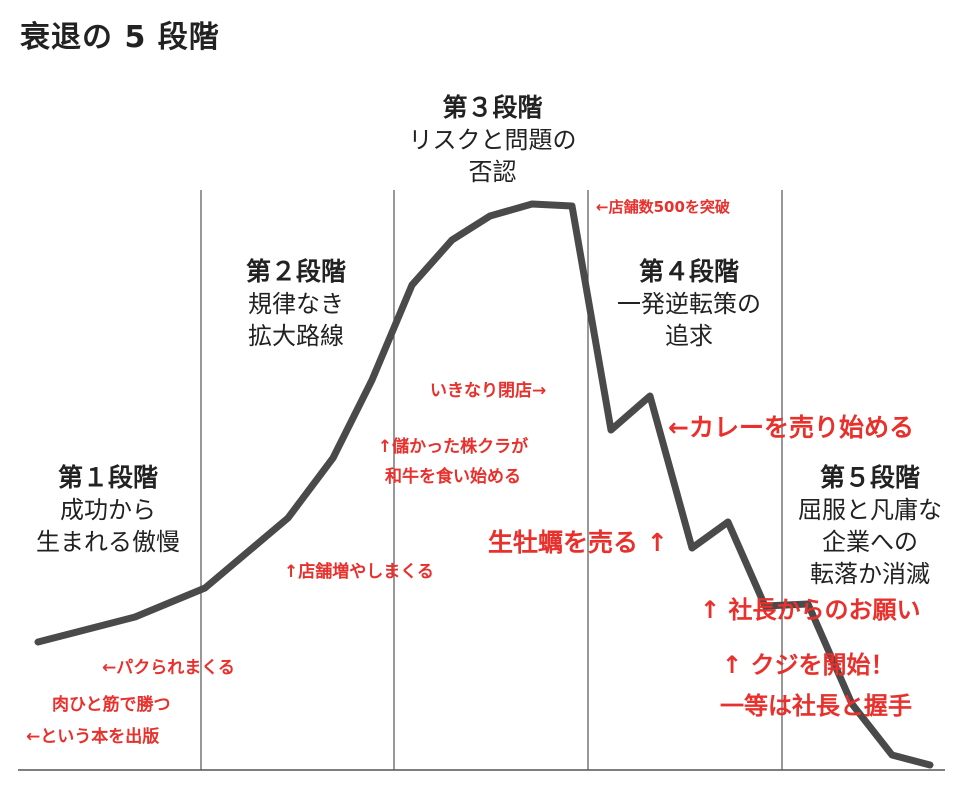 The width and height of the screenshot is (960, 792). Describe the element at coordinates (108, 542) in the screenshot. I see `stage-1-desc-2: 生まれる傲慢` at that location.